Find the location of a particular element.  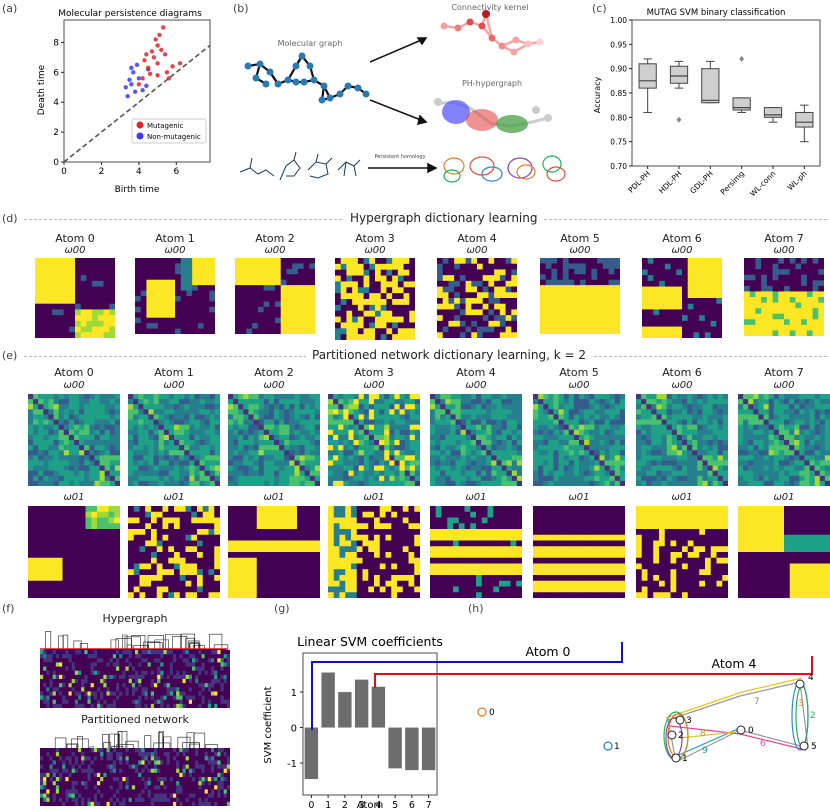

edge-label-3: 3 is located at coordinates (801, 704).